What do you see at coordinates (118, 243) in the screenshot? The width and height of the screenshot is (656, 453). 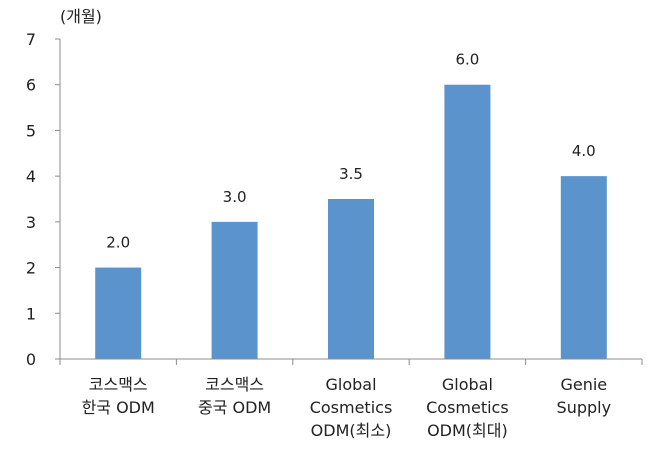 I see `data-label: 2.0` at bounding box center [118, 243].